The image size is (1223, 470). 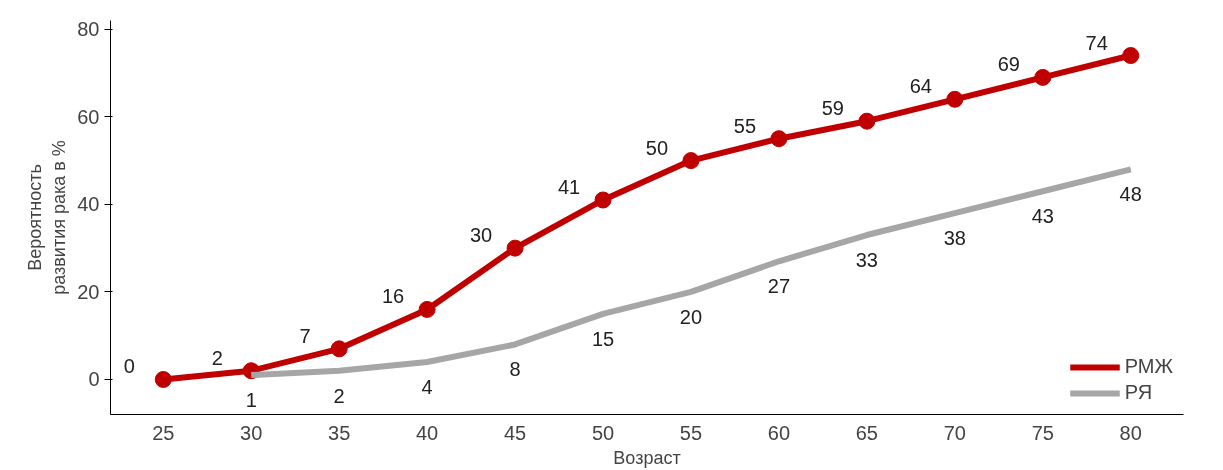 I want to click on x-axis-title: Возраст, so click(x=647, y=457).